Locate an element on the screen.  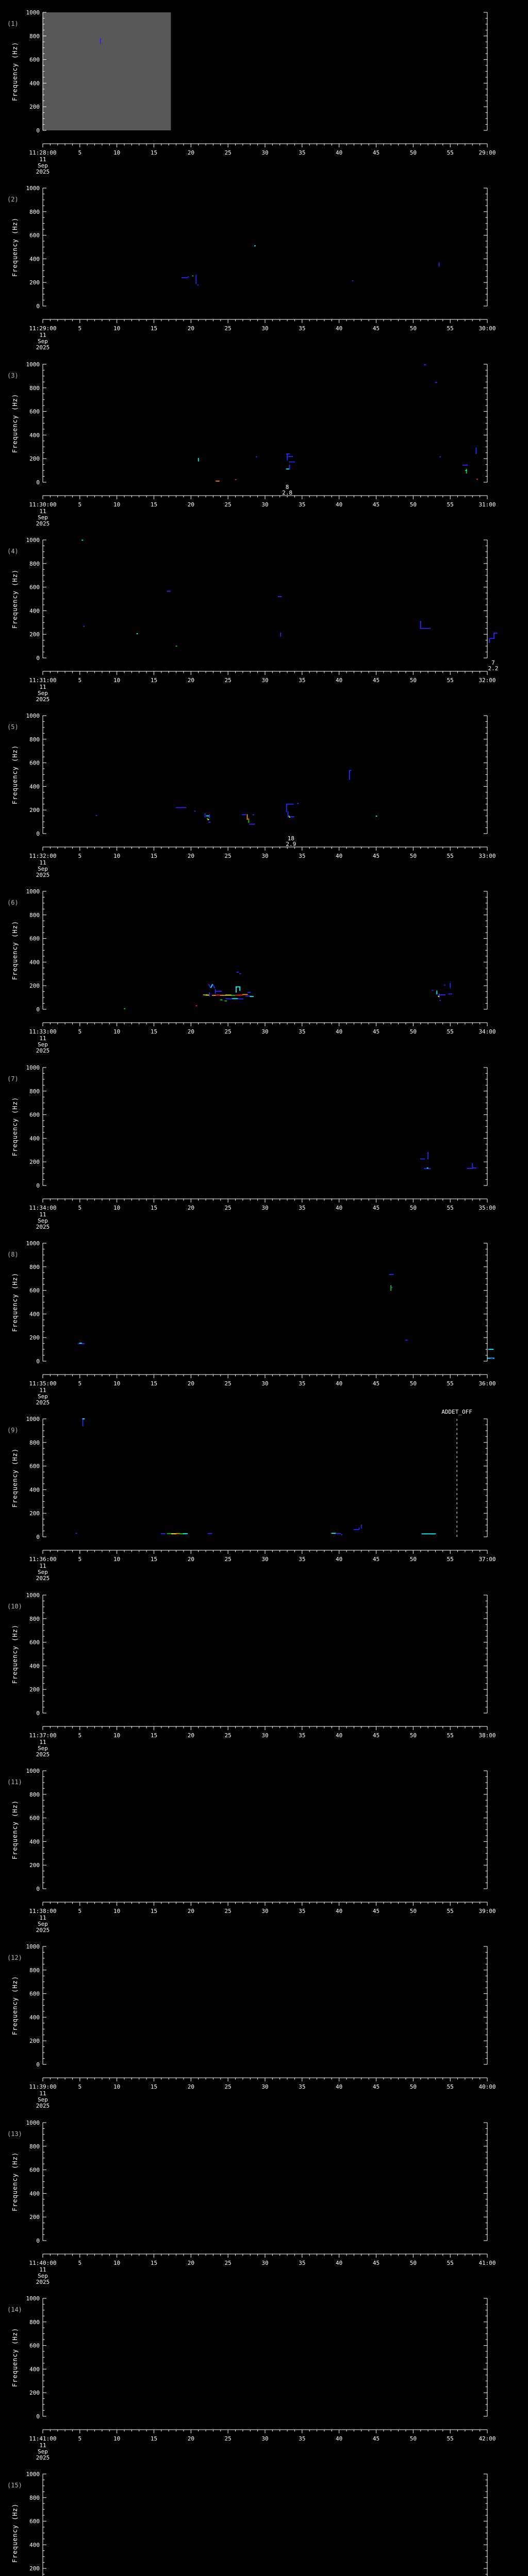
state-marker-label: ADDET_OFF is located at coordinates (456, 1412).